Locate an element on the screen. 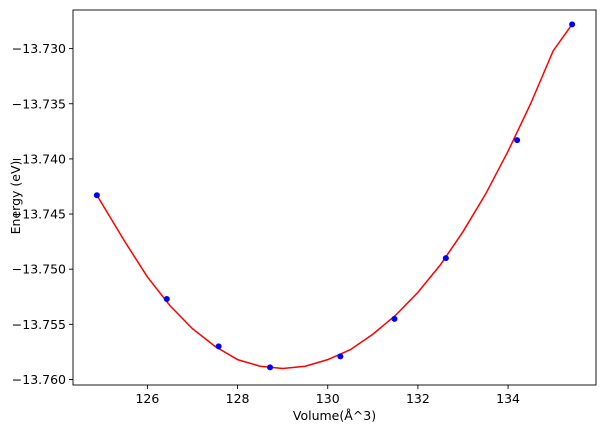 The height and width of the screenshot is (433, 605). x-tick-label: 130 is located at coordinates (328, 398).